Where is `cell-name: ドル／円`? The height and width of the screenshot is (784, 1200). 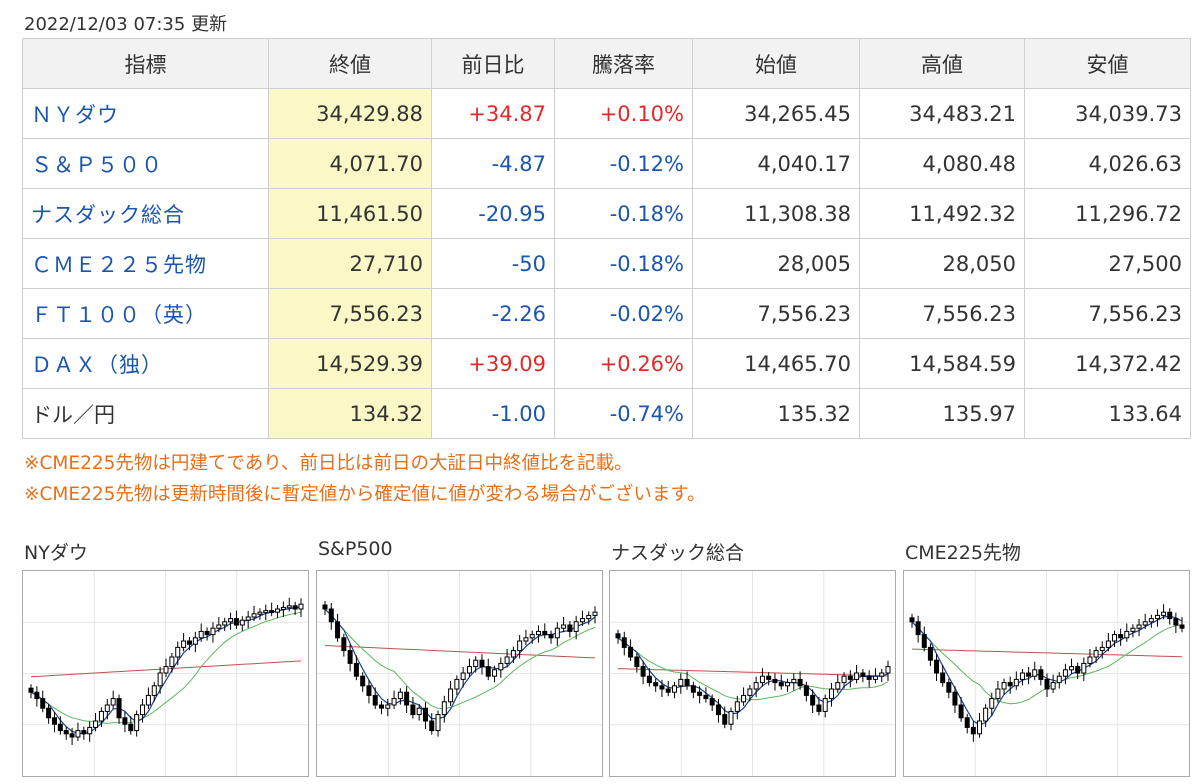 cell-name: ドル／円 is located at coordinates (145, 413).